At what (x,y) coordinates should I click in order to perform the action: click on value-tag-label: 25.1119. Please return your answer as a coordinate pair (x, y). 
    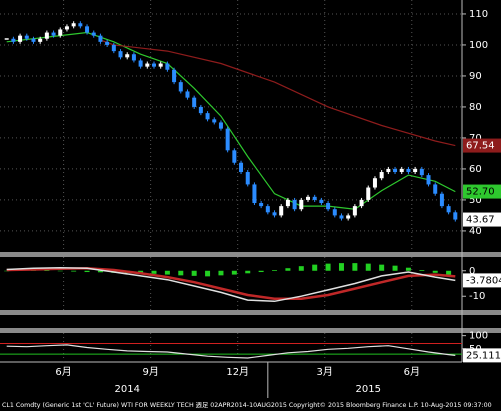
    Looking at the image, I should click on (483, 355).